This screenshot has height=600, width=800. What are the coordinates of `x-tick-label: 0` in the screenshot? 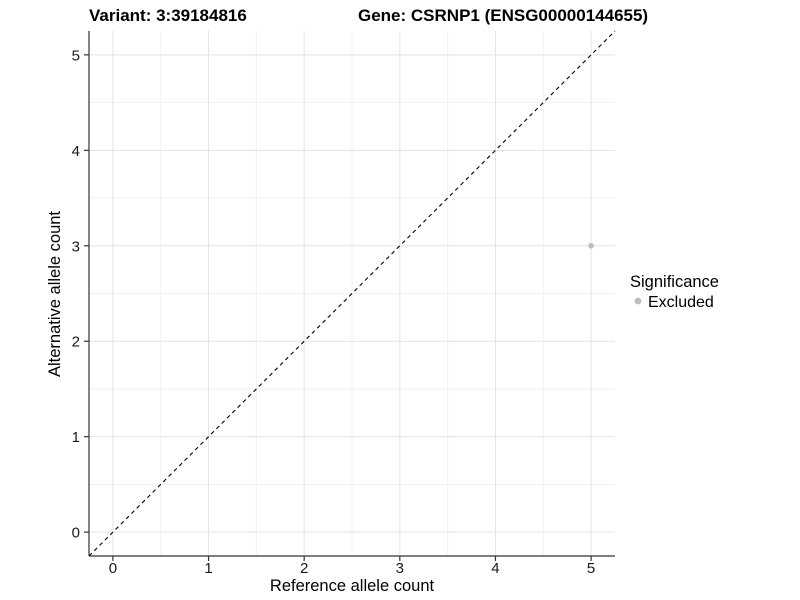 It's located at (113, 568).